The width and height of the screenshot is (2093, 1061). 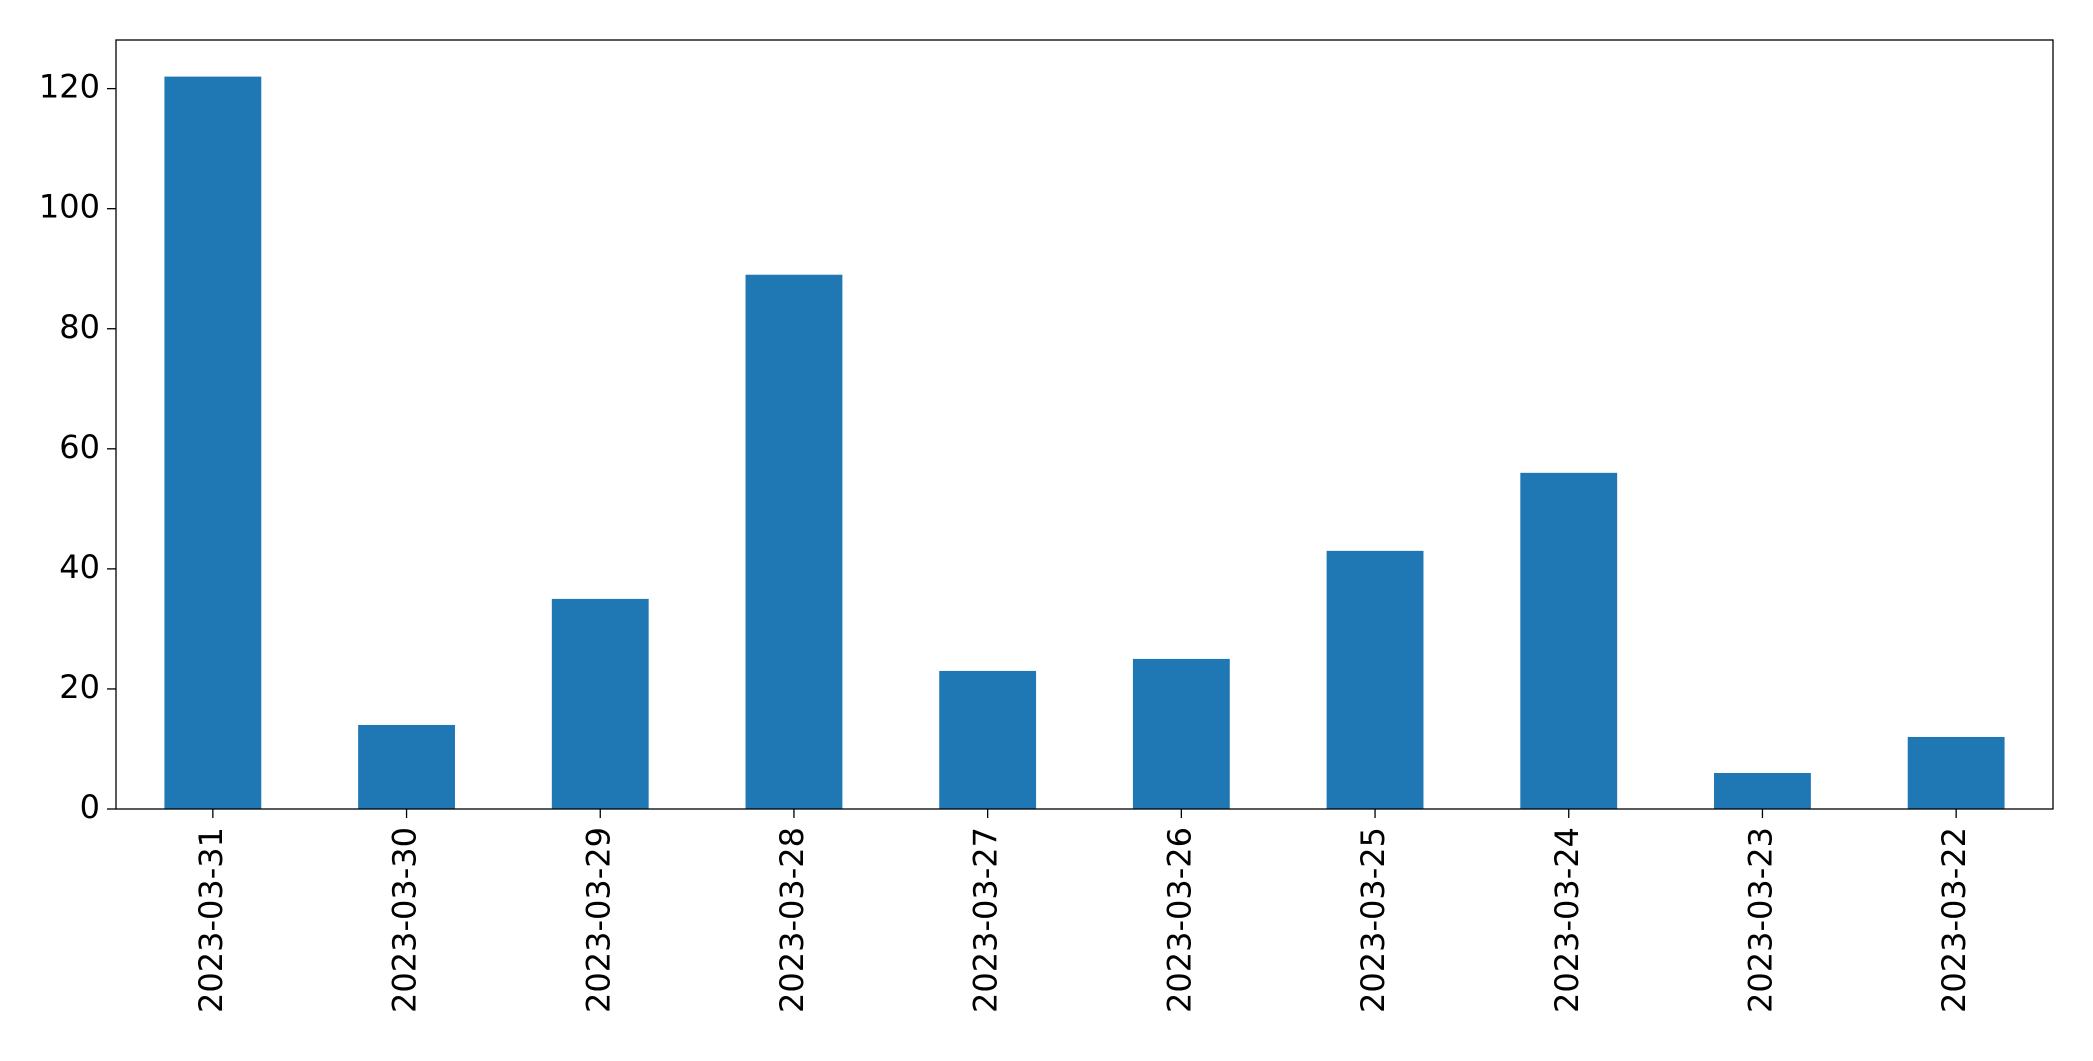 I want to click on y-tick-label: 80, so click(x=79, y=327).